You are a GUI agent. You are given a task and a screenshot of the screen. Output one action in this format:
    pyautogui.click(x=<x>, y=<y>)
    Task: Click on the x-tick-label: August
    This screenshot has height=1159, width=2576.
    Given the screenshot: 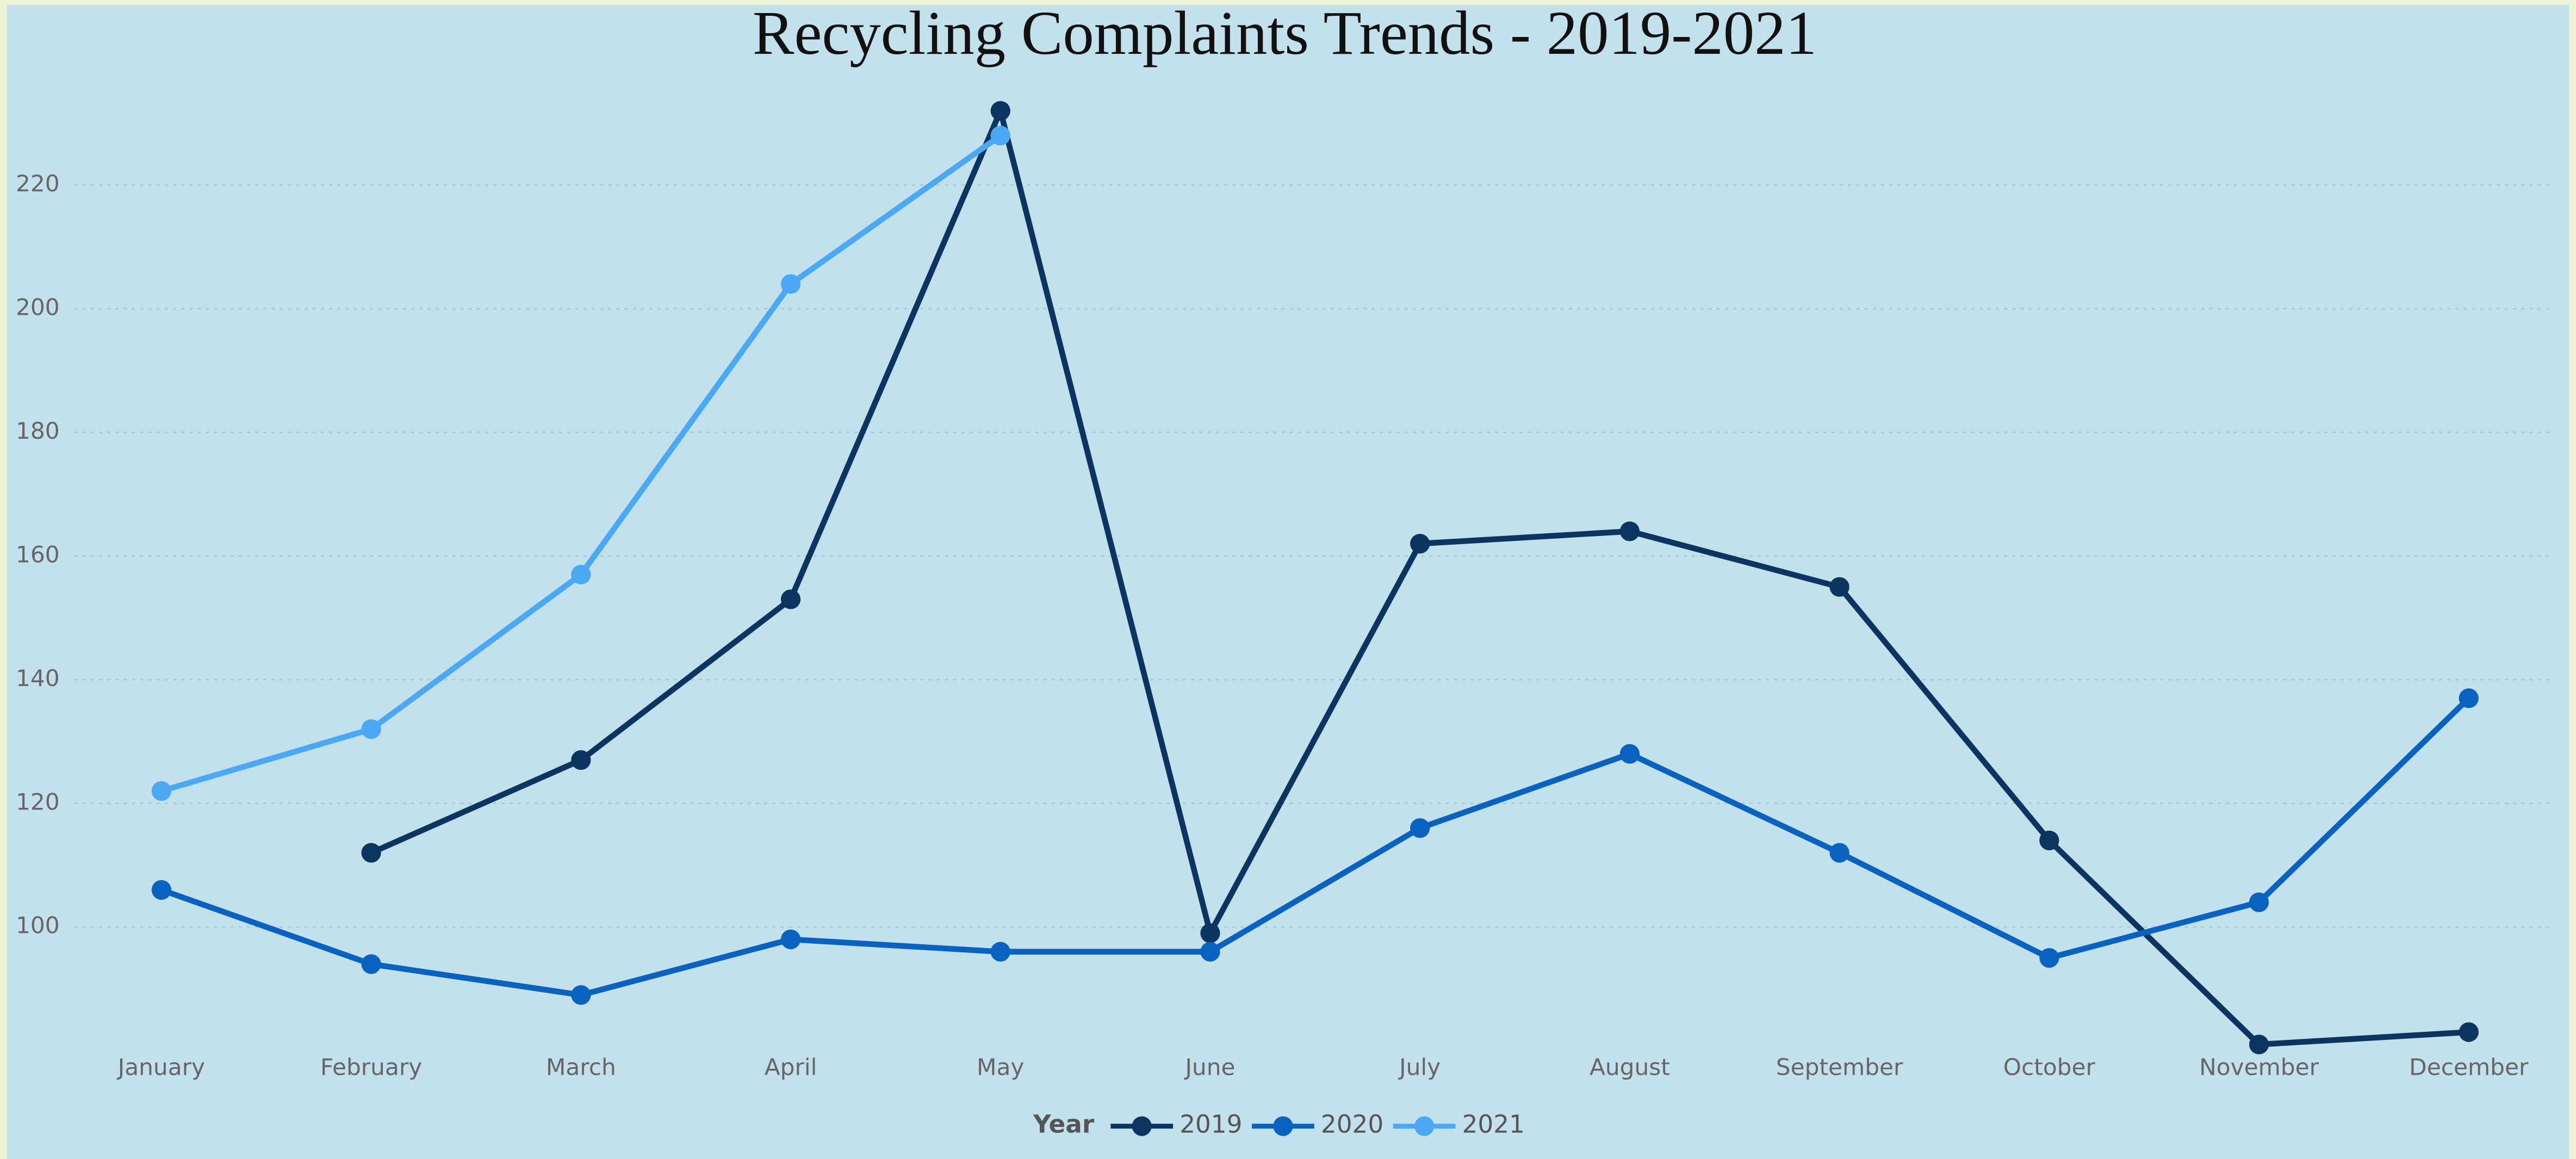 What is the action you would take?
    pyautogui.click(x=1630, y=1067)
    